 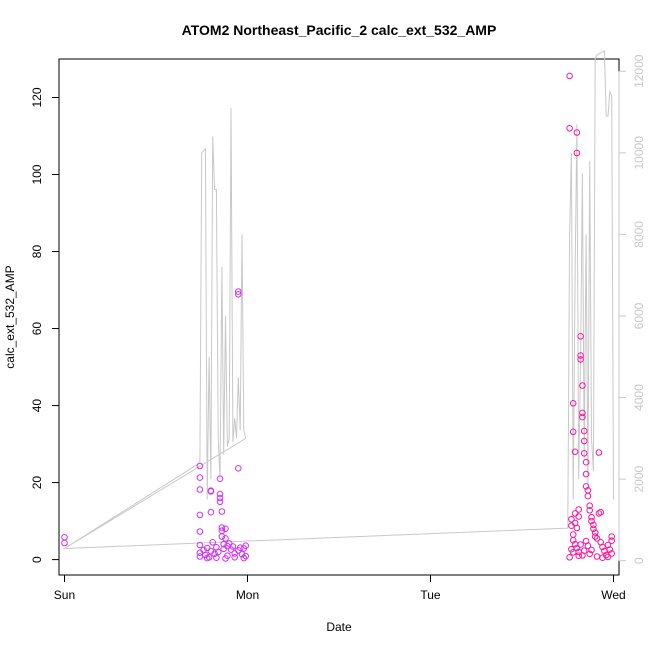 I want to click on y-axis-label: calc_ext_532_AMP, so click(x=10, y=316).